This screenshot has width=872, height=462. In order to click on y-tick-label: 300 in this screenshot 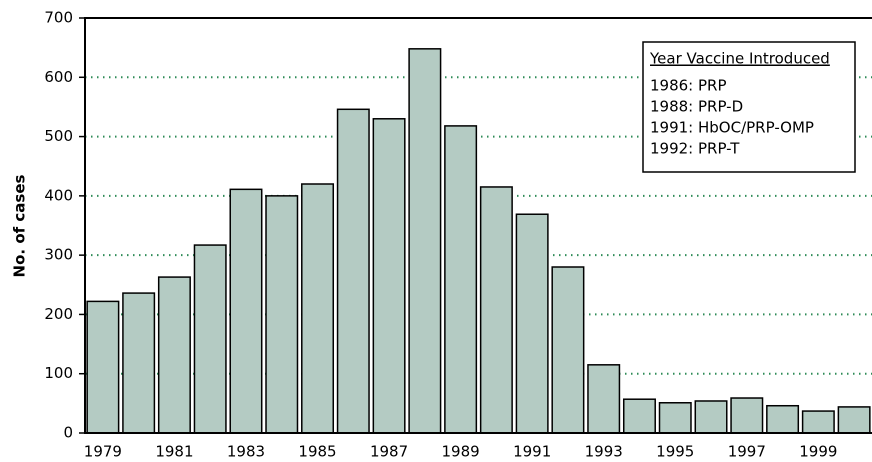, I will do `click(58, 255)`.